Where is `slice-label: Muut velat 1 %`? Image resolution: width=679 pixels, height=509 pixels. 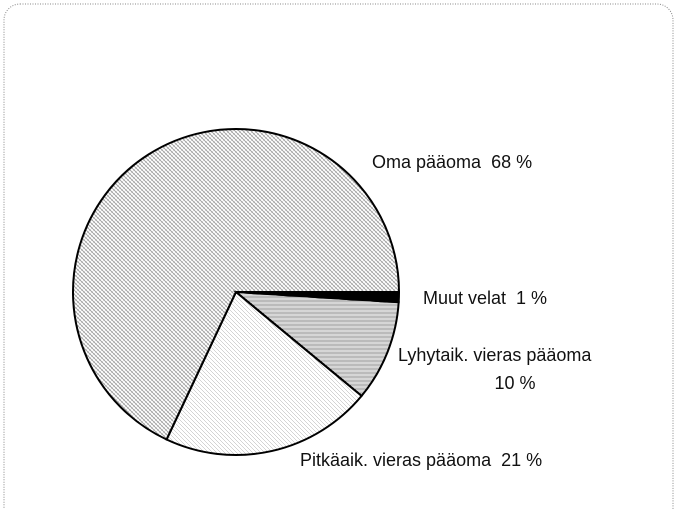 slice-label: Muut velat 1 % is located at coordinates (485, 298).